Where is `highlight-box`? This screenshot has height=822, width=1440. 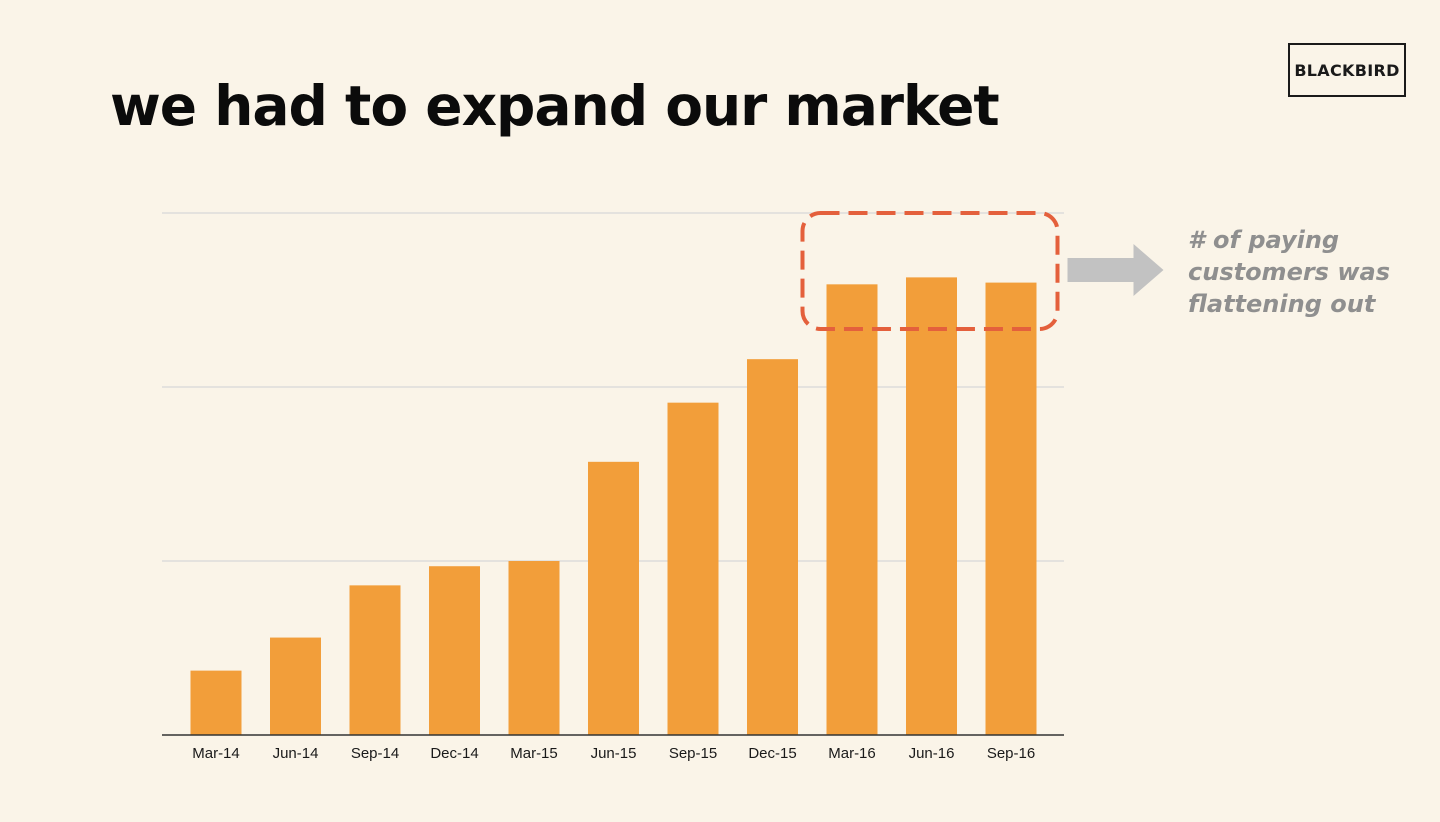
highlight-box is located at coordinates (930, 271).